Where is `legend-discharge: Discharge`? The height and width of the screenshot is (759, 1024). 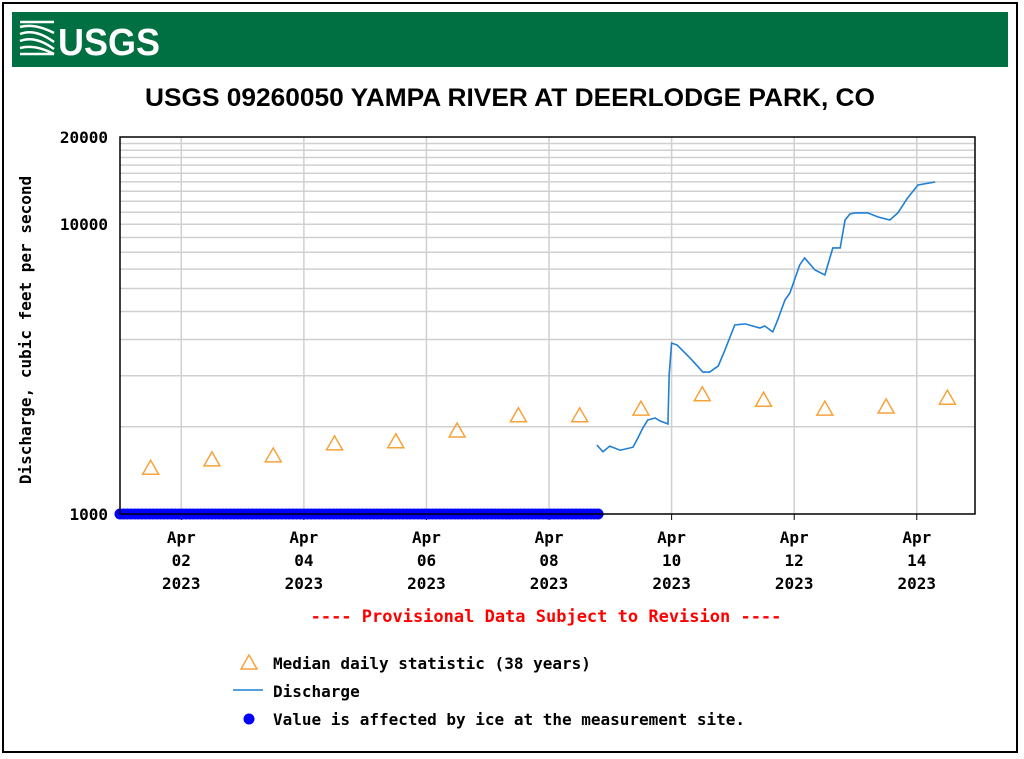
legend-discharge: Discharge is located at coordinates (316, 691).